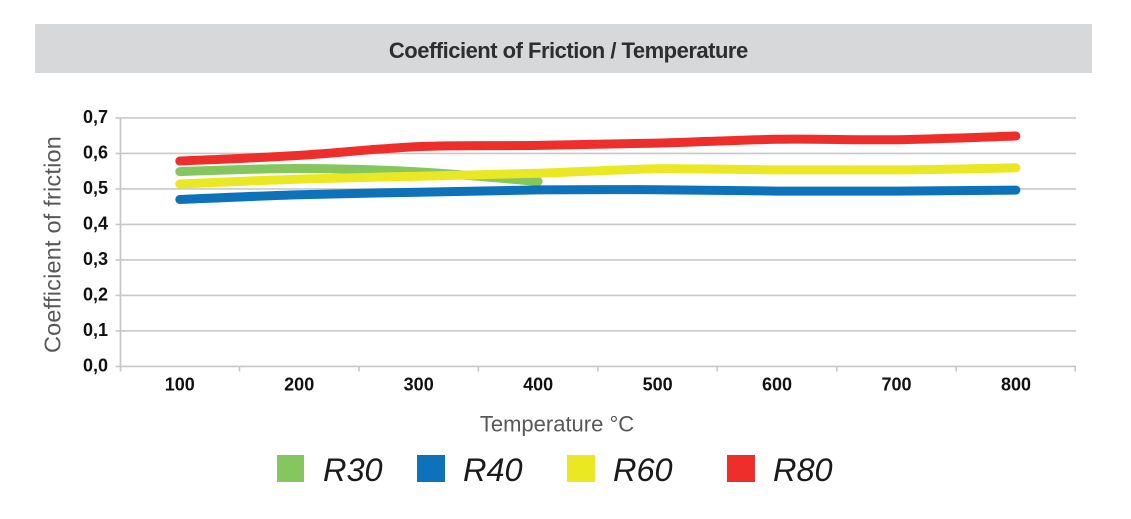 This screenshot has width=1131, height=519. Describe the element at coordinates (95, 188) in the screenshot. I see `svg-text: 0,5` at that location.